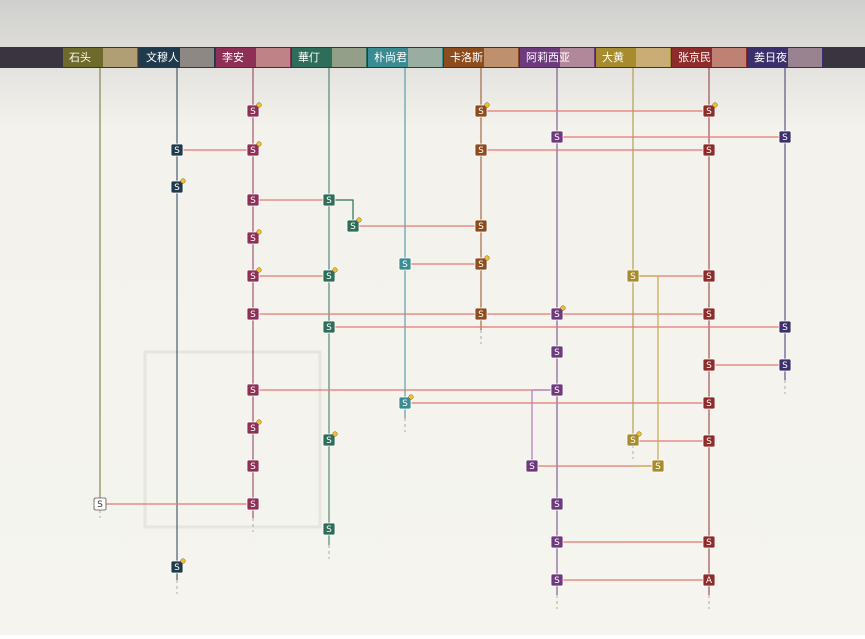 This screenshot has height=639, width=865. What do you see at coordinates (466, 57) in the screenshot?
I see `column-name: 卡洛斯` at bounding box center [466, 57].